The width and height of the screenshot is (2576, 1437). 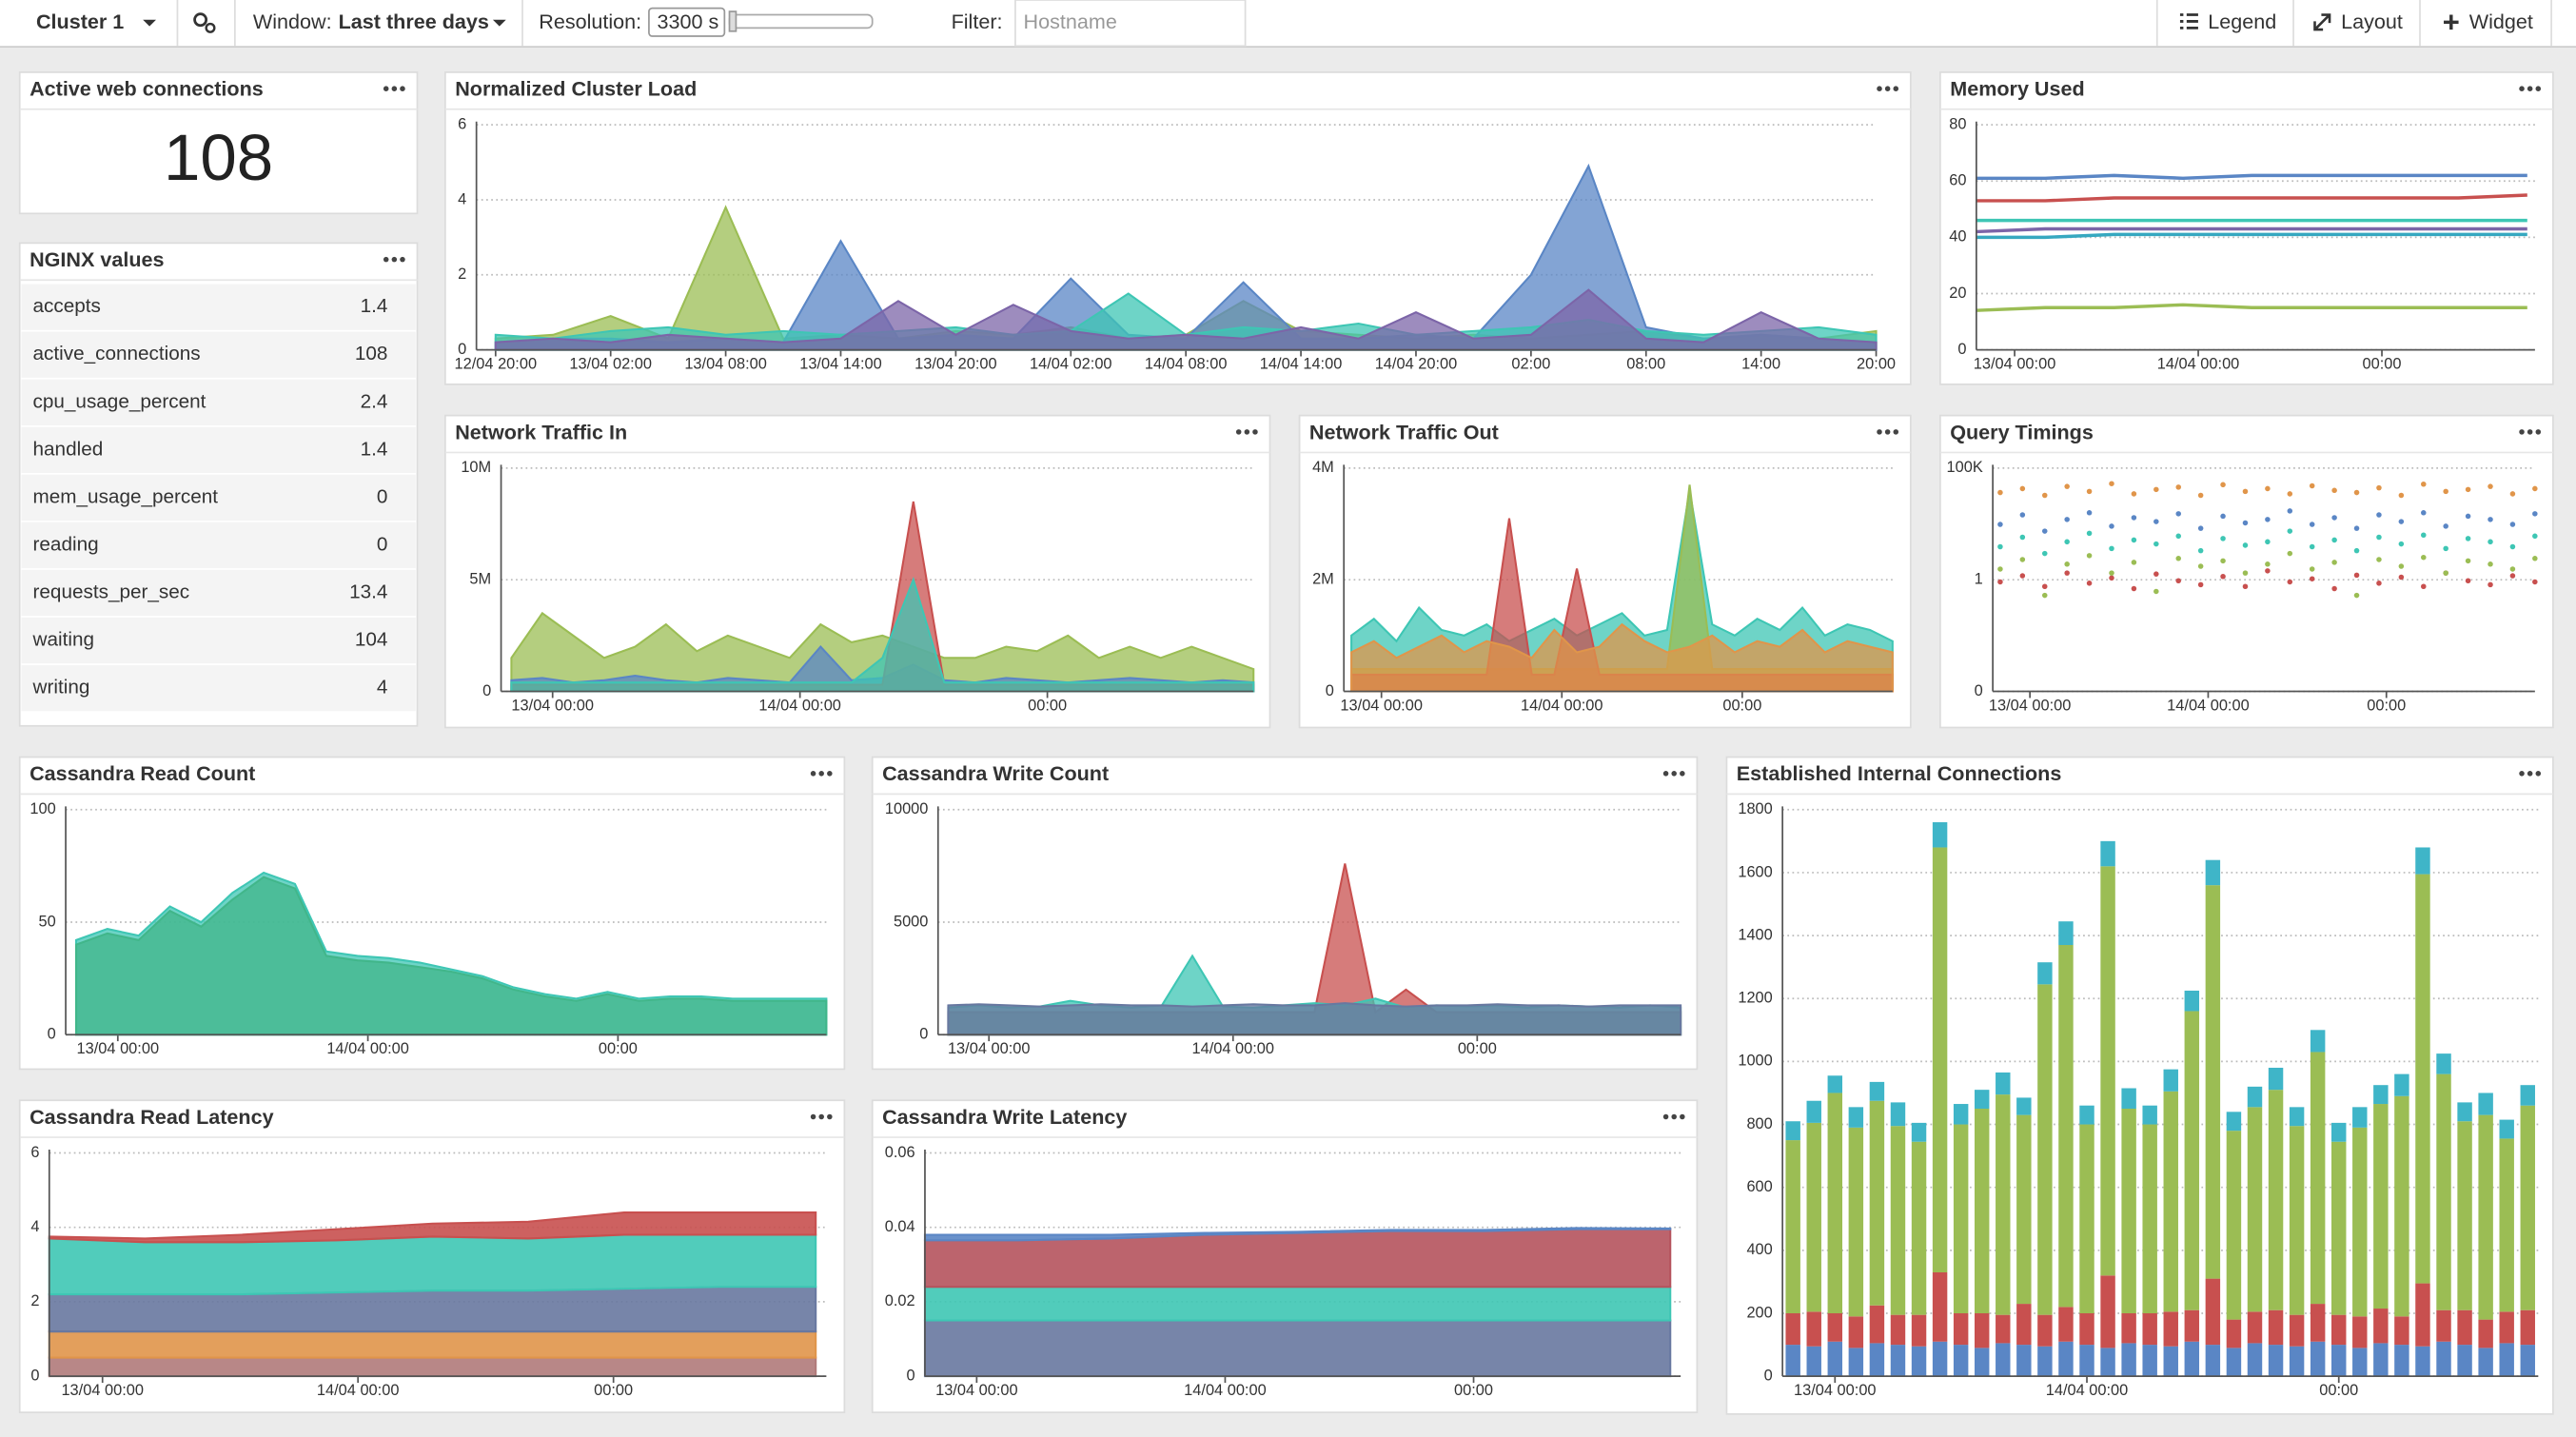 What do you see at coordinates (80, 21) in the screenshot?
I see `cluster-name: Cluster 1` at bounding box center [80, 21].